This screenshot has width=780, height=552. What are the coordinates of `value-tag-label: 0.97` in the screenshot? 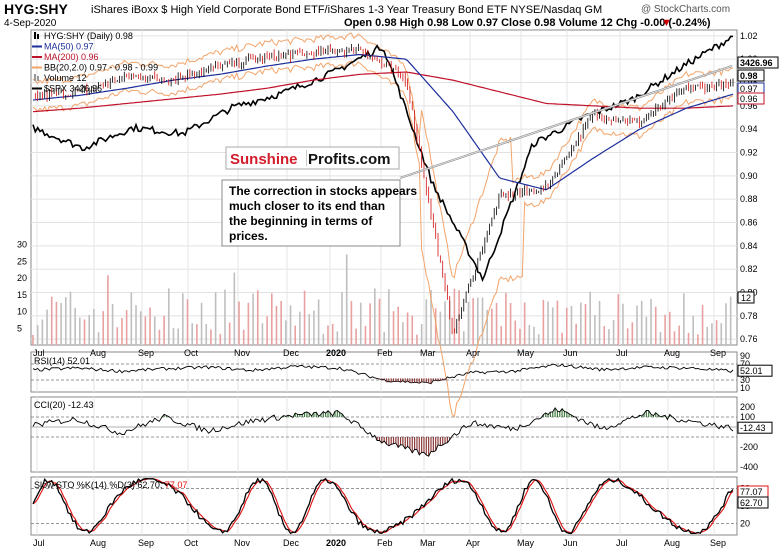 It's located at (749, 89).